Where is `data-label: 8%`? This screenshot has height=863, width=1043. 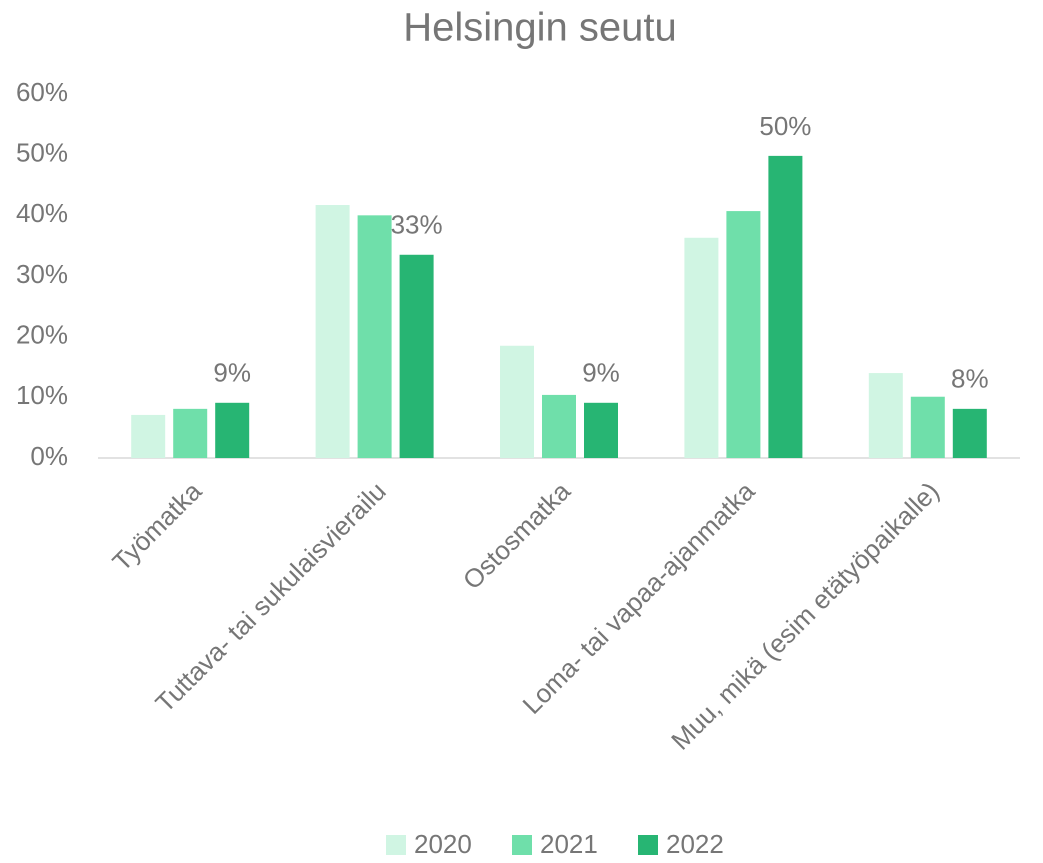 data-label: 8% is located at coordinates (970, 379).